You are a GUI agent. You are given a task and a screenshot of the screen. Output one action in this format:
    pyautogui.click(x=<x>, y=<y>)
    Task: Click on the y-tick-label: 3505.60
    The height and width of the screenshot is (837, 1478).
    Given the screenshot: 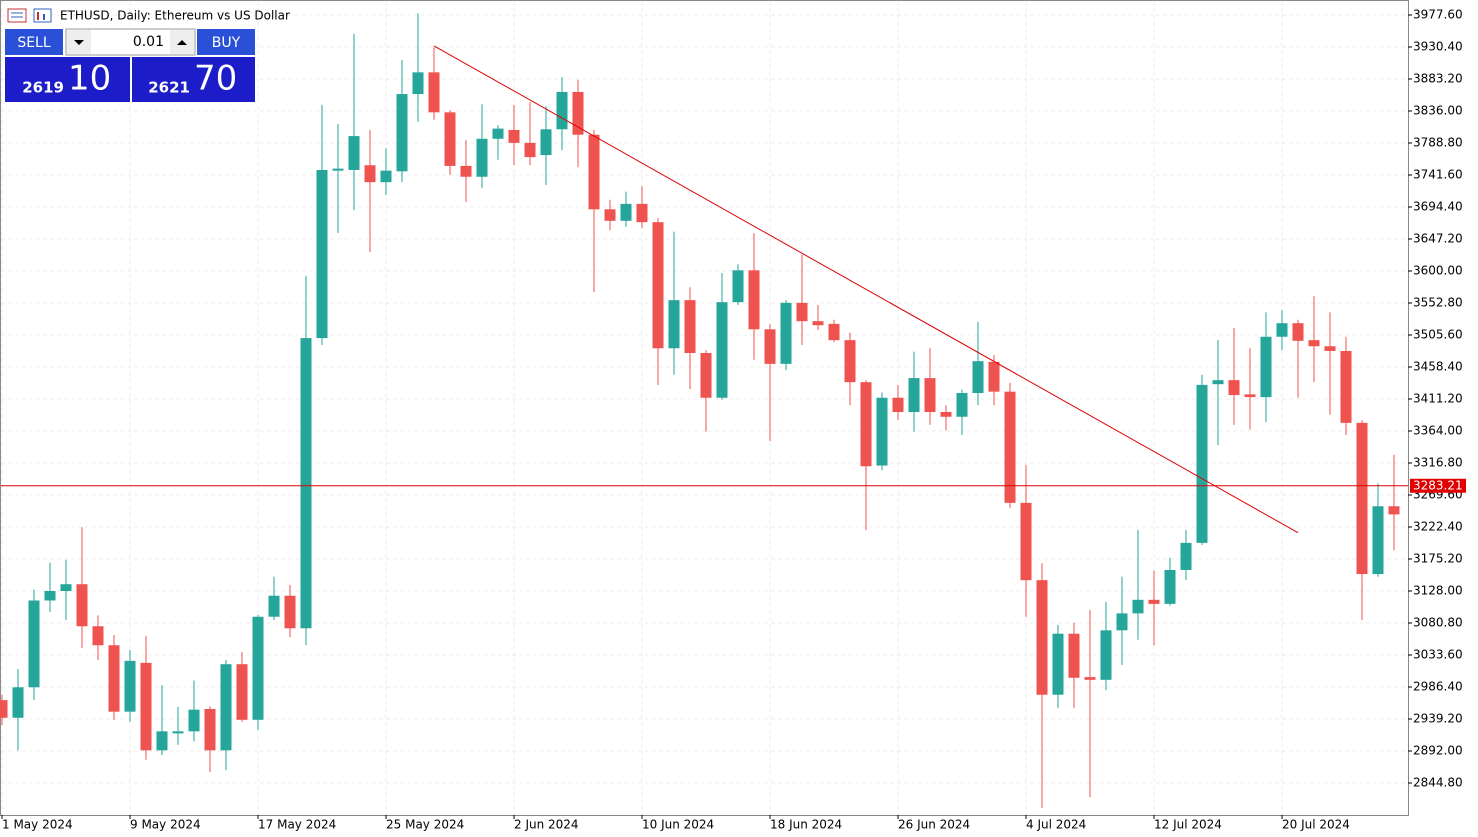 What is the action you would take?
    pyautogui.click(x=1438, y=334)
    